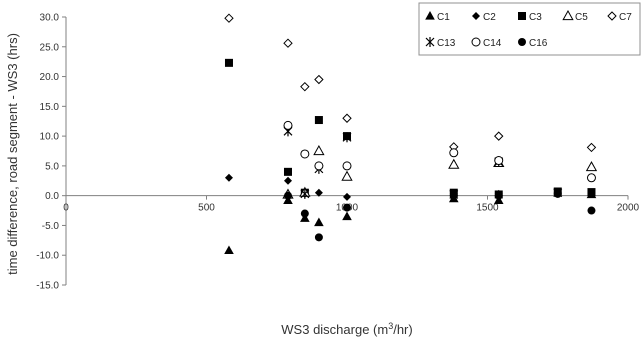 The height and width of the screenshot is (349, 643). Describe the element at coordinates (47, 256) in the screenshot. I see `y-tick-label: -10.0` at that location.